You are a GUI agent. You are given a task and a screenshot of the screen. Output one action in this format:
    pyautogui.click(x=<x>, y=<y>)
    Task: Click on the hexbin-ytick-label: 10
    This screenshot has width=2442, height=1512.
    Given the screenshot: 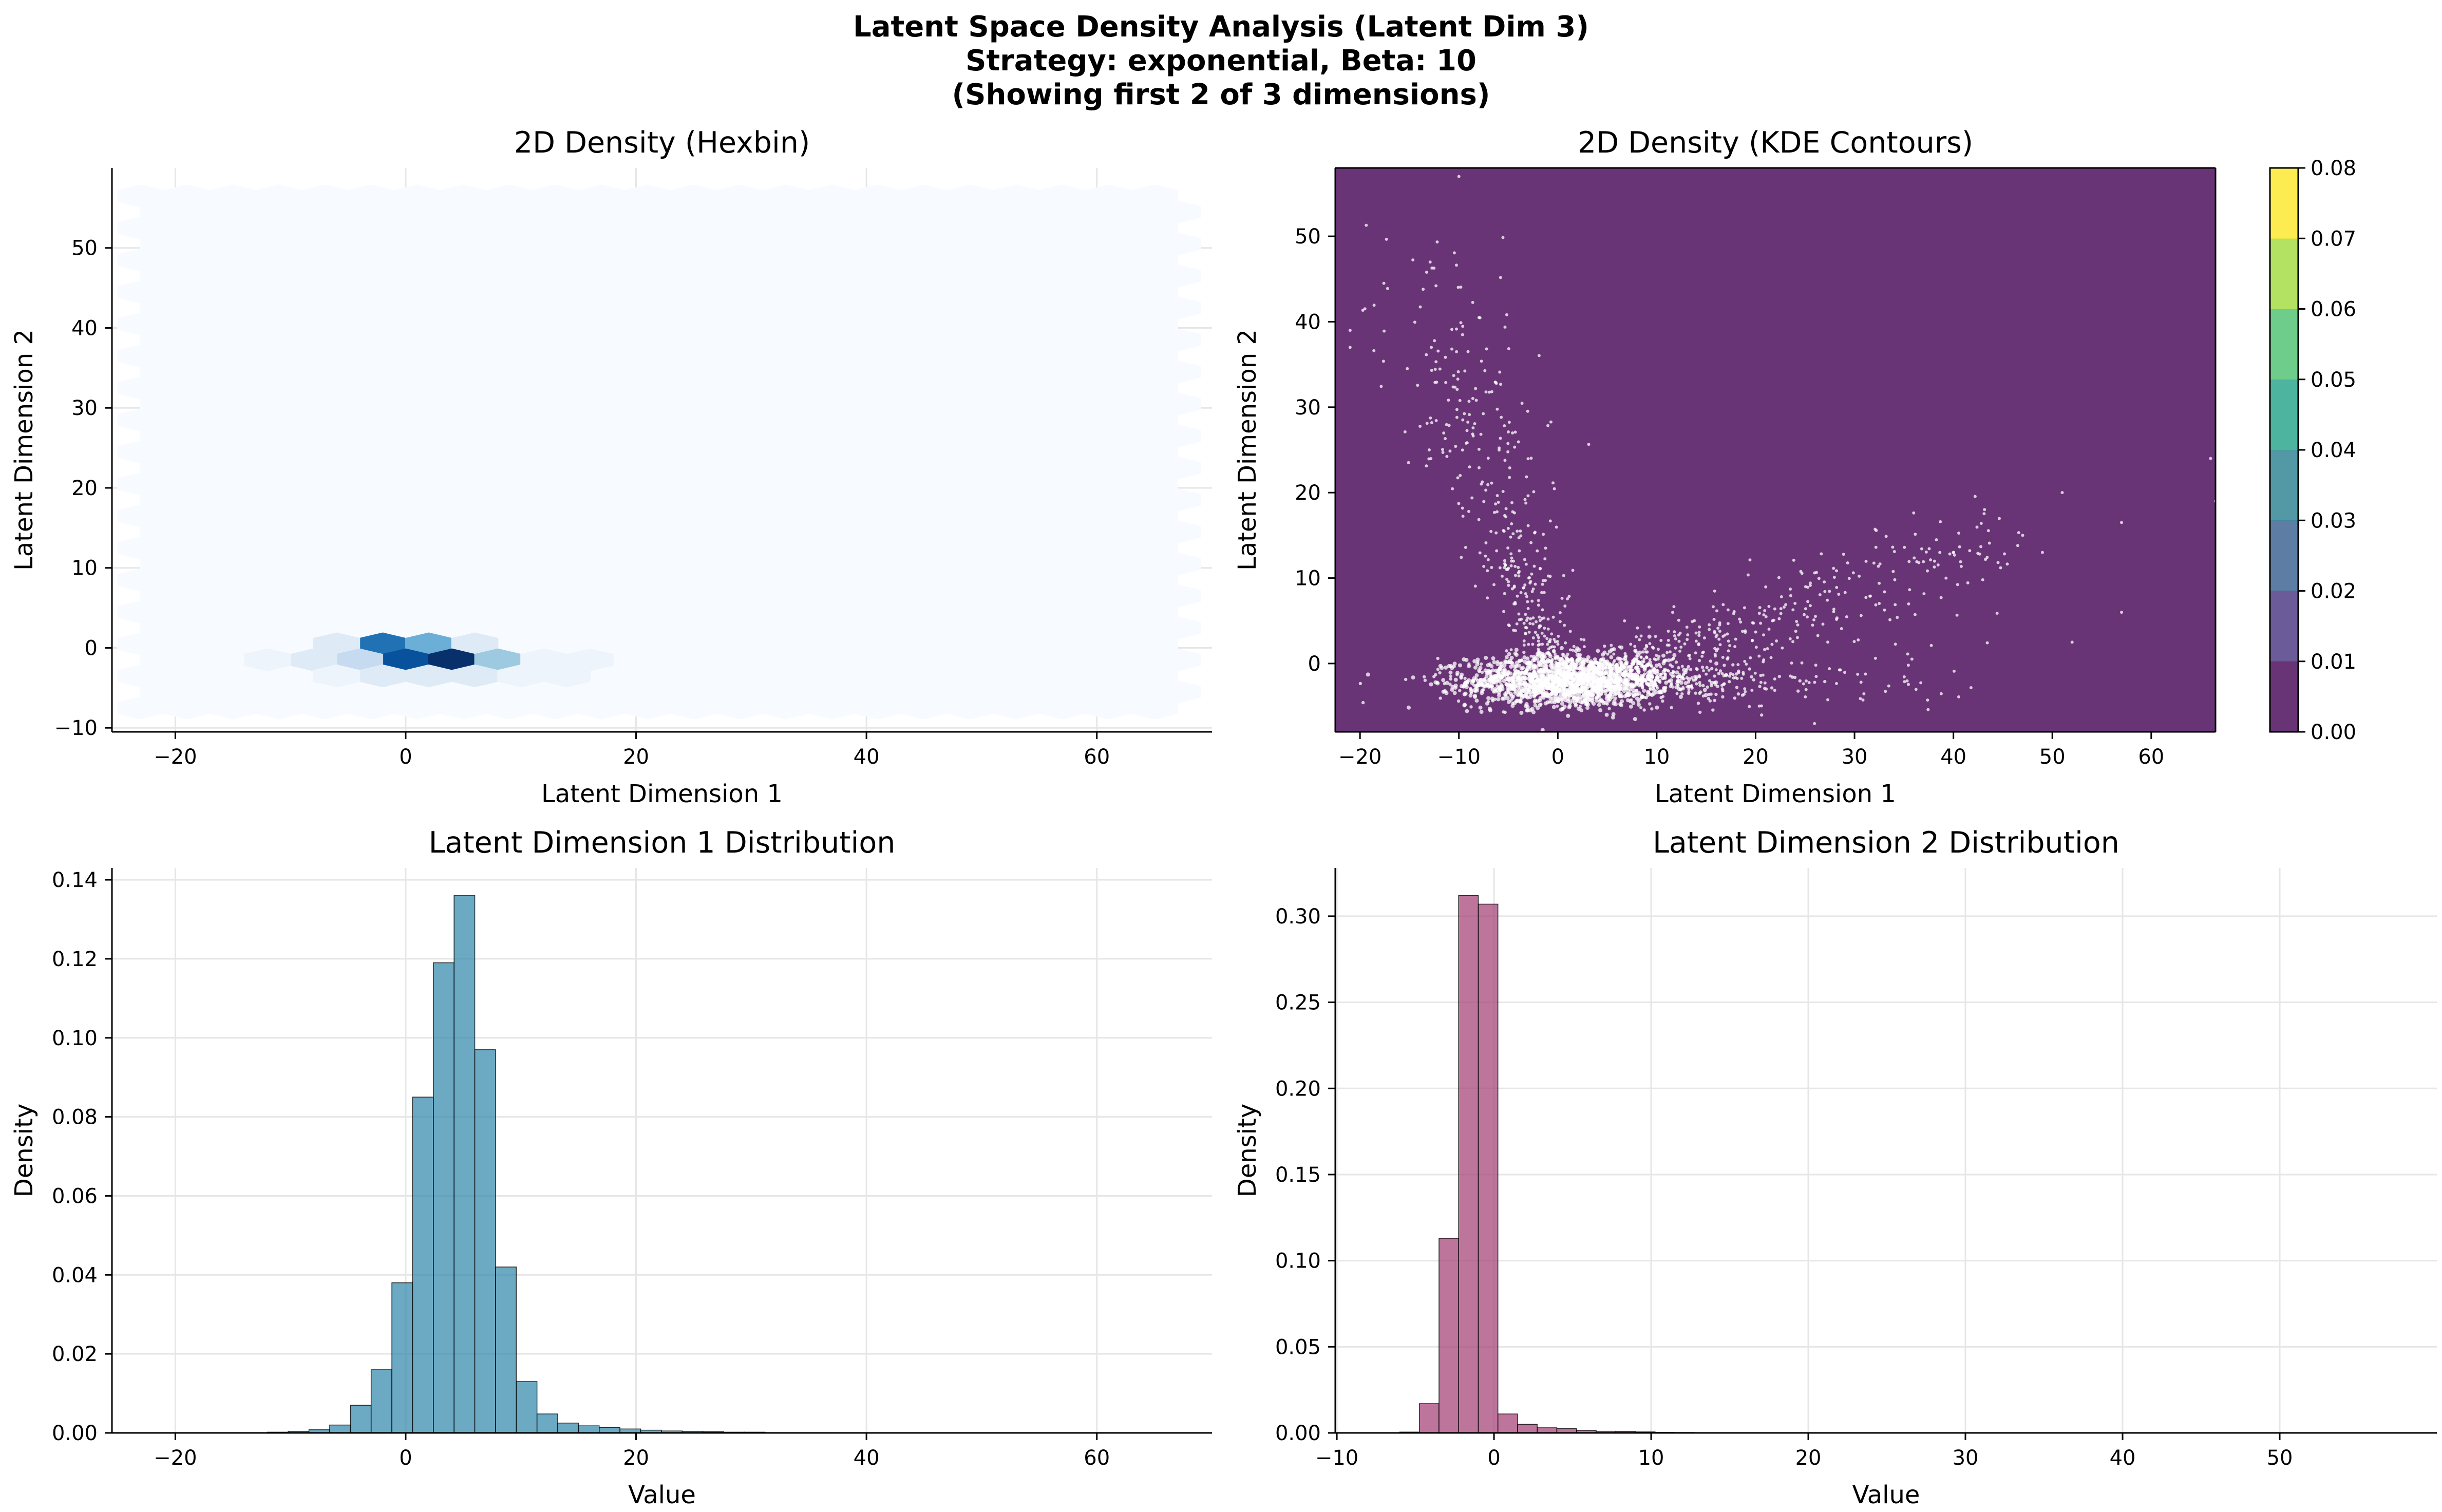 What is the action you would take?
    pyautogui.click(x=84, y=568)
    